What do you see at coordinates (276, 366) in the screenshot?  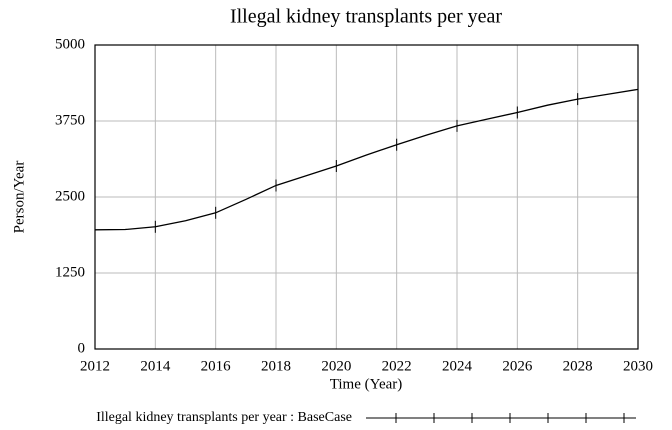 I see `x-tick-label: 2018` at bounding box center [276, 366].